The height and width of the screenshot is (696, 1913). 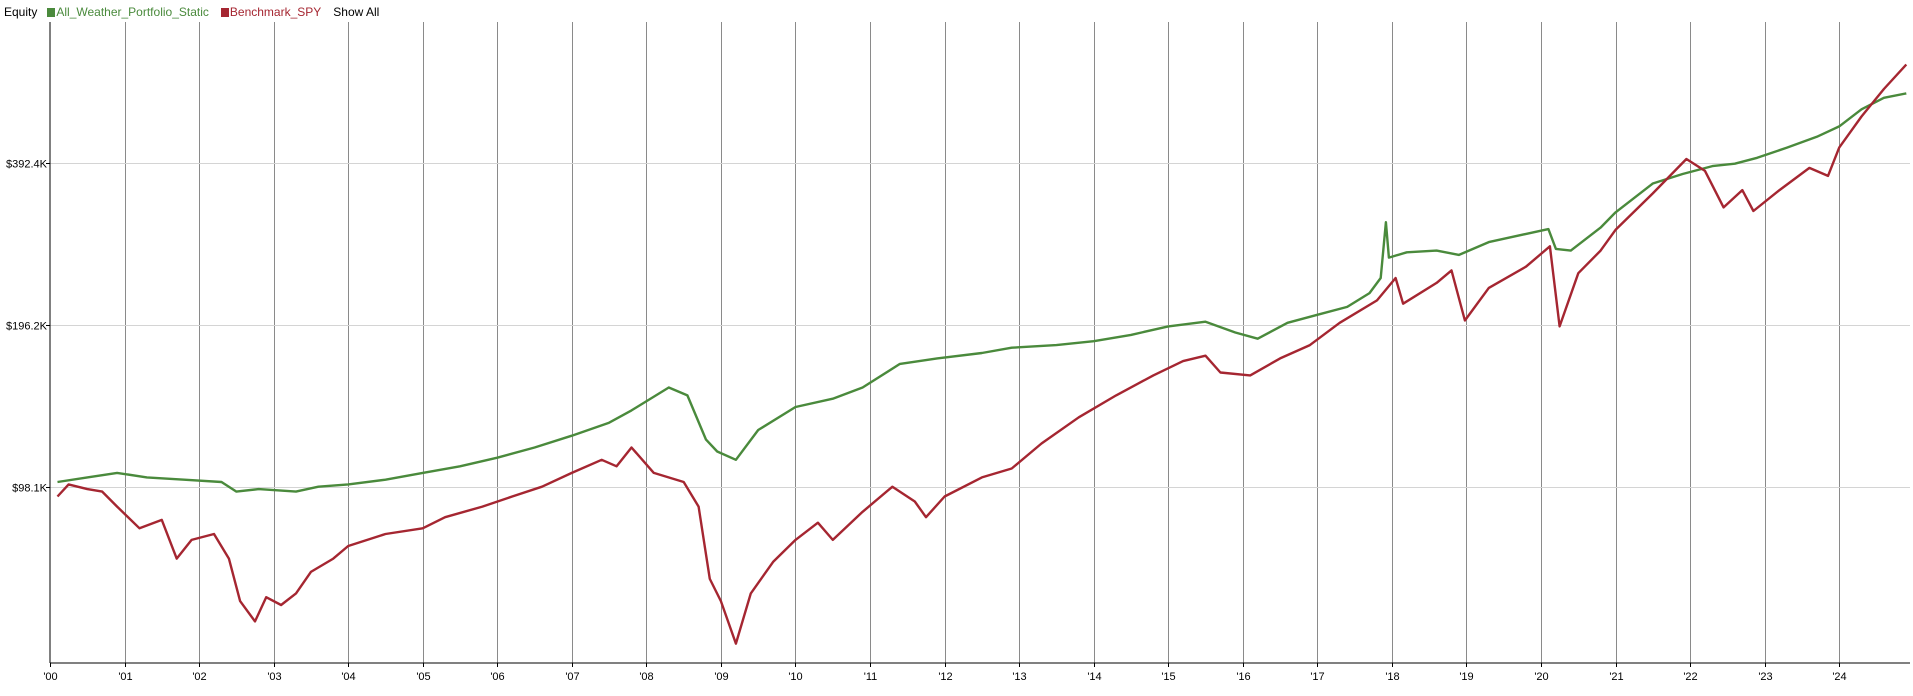 I want to click on x-tick-label: '05, so click(x=423, y=677).